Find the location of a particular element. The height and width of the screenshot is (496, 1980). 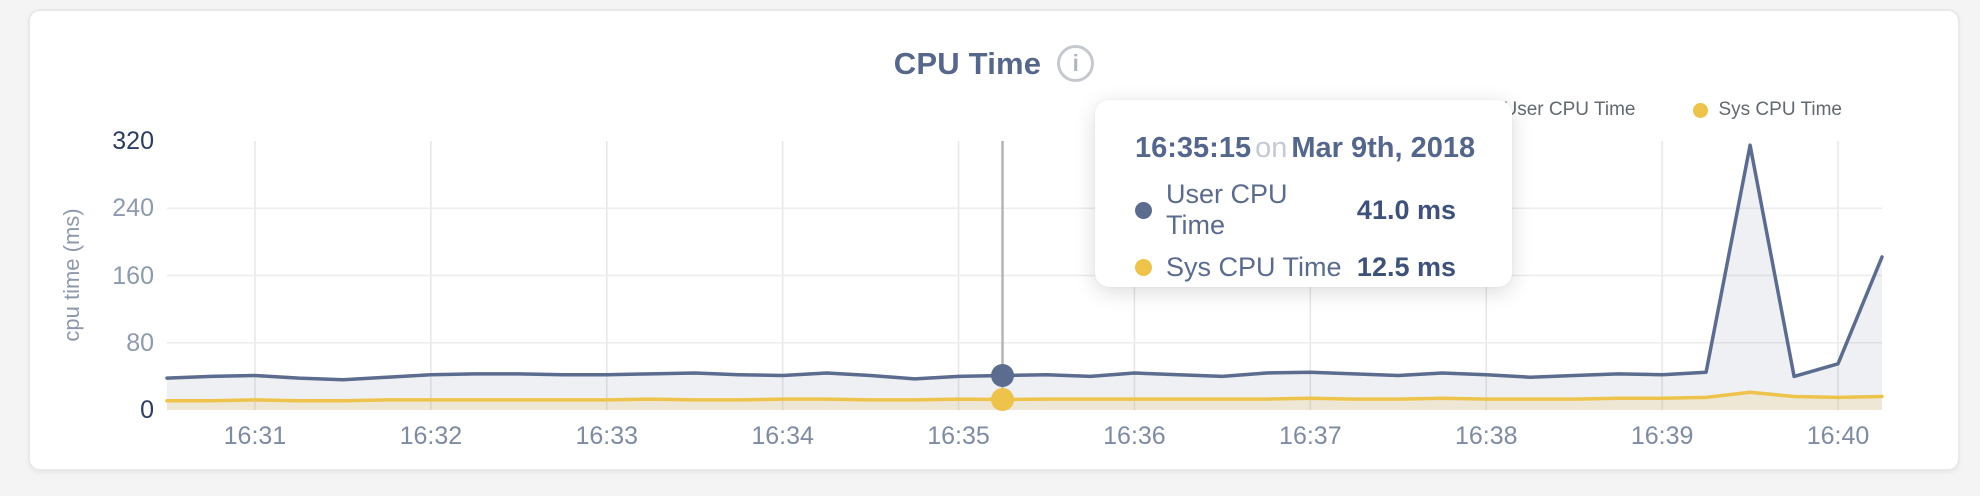

tooltip-header: 16:35:15 on Mar 9th, 2018 is located at coordinates (1305, 148).